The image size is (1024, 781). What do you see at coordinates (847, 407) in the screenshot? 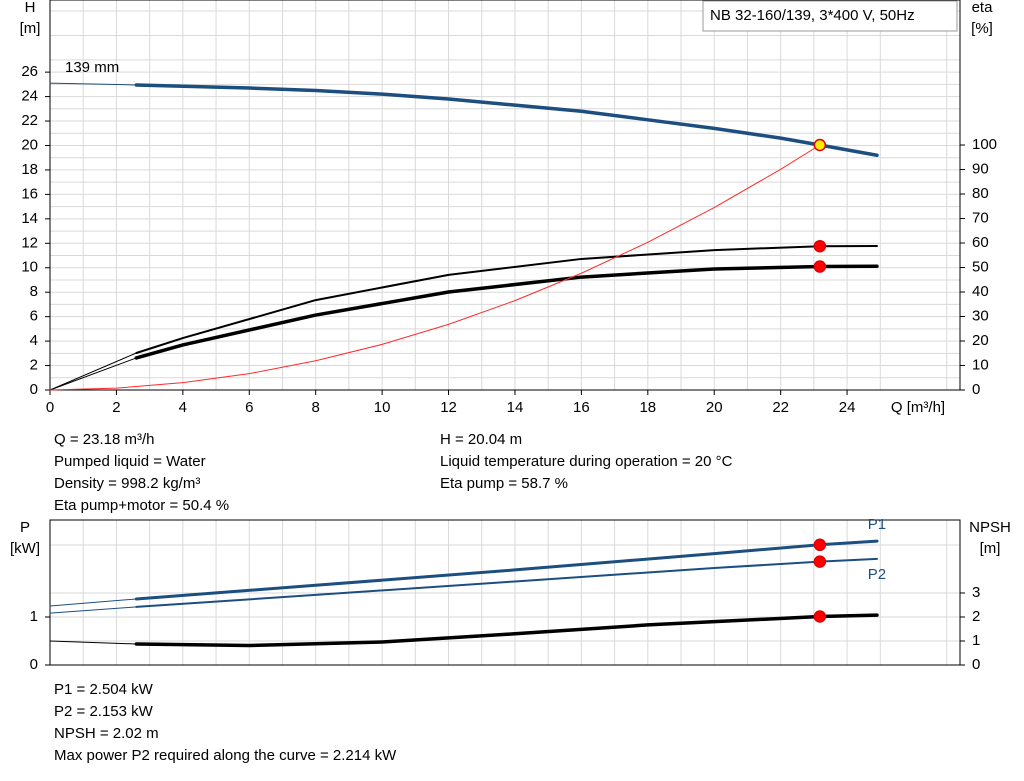
I see `x-tick-label: 24` at bounding box center [847, 407].